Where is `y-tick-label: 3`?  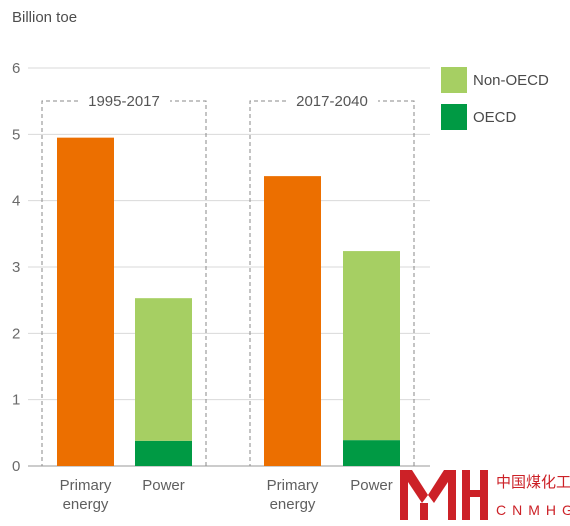 y-tick-label: 3 is located at coordinates (16, 267).